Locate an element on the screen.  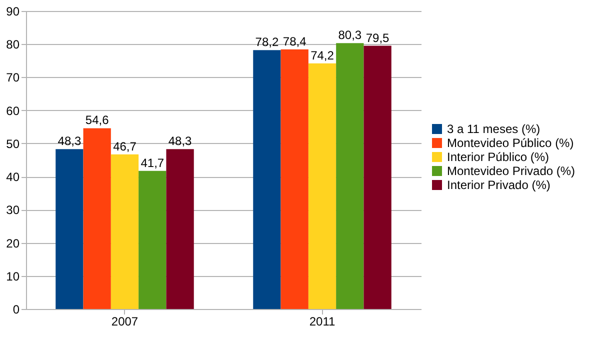
x-tick-label: 2007 is located at coordinates (124, 321).